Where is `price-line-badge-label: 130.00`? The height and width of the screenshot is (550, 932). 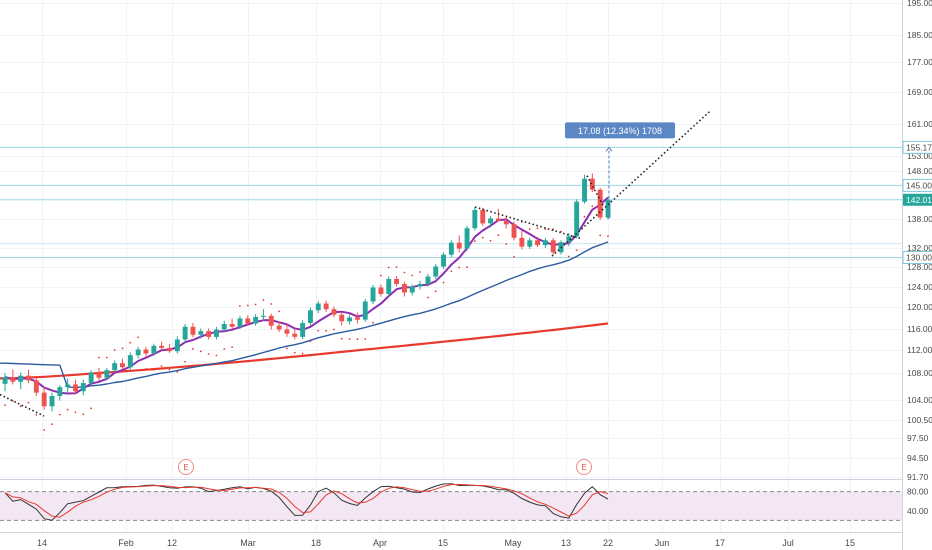 price-line-badge-label: 130.00 is located at coordinates (919, 258).